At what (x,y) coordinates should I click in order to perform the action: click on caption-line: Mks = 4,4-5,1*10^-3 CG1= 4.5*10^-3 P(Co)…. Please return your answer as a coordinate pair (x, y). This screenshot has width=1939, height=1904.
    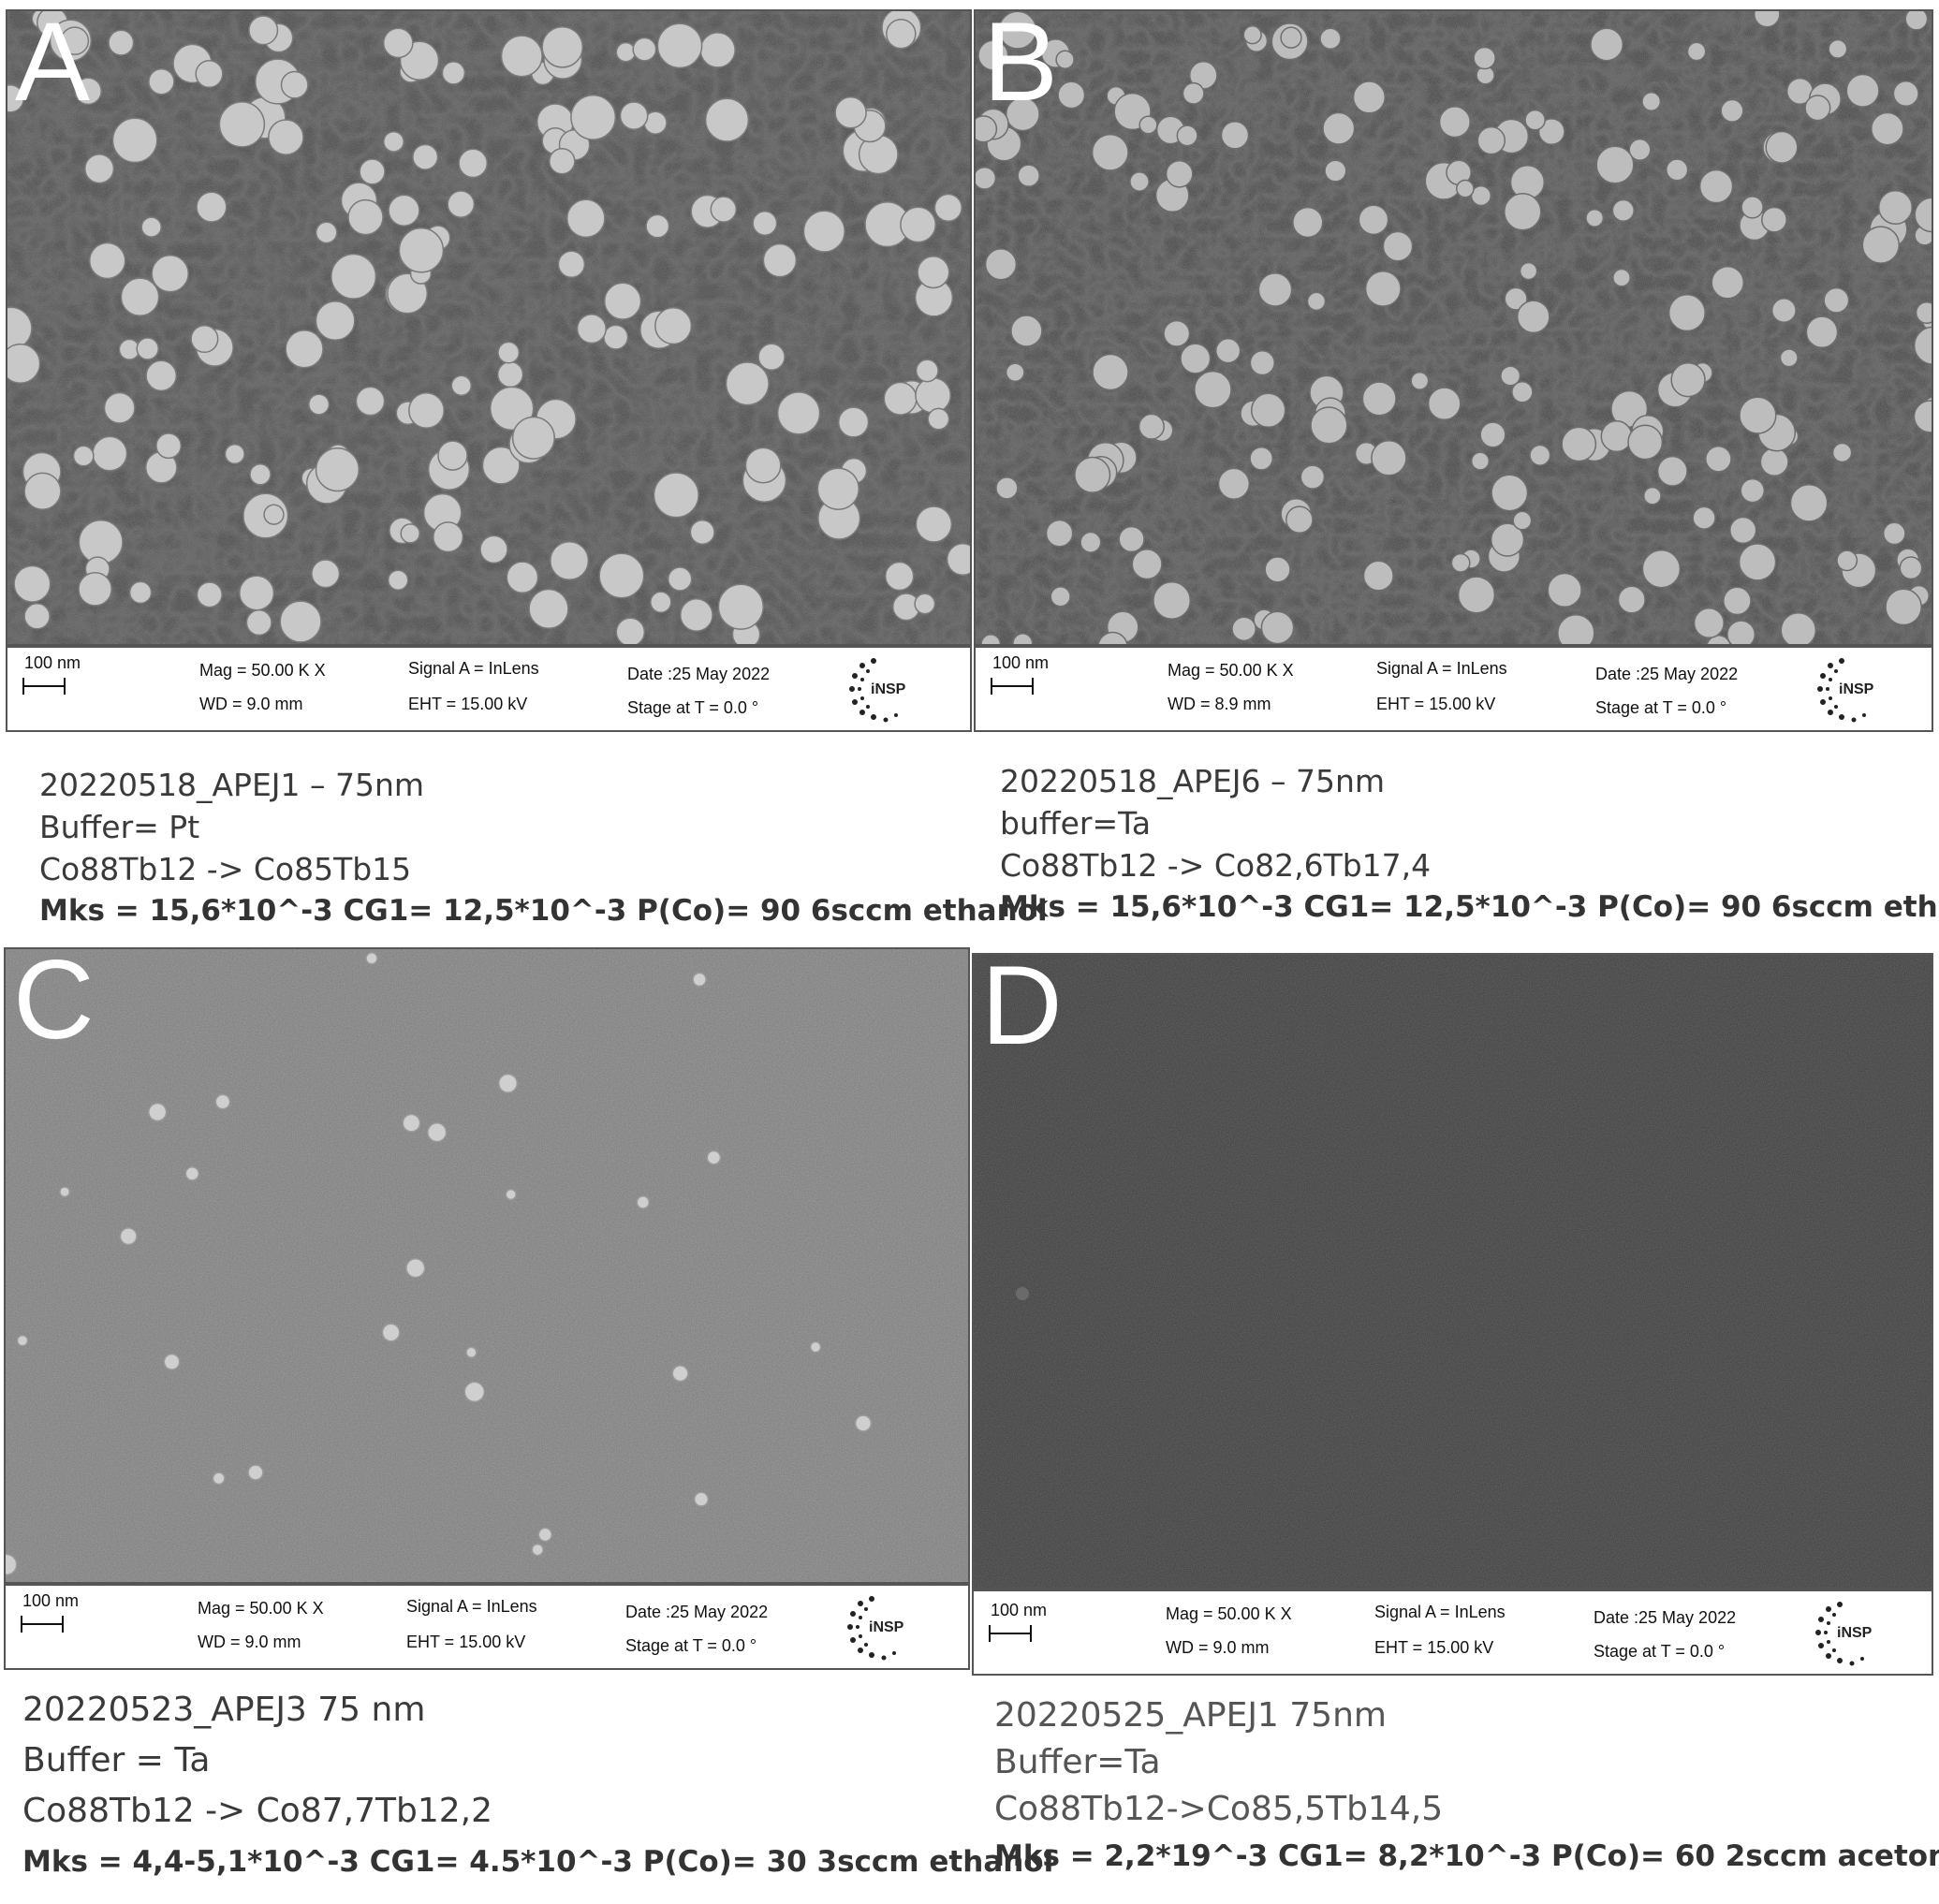
    Looking at the image, I should click on (538, 1862).